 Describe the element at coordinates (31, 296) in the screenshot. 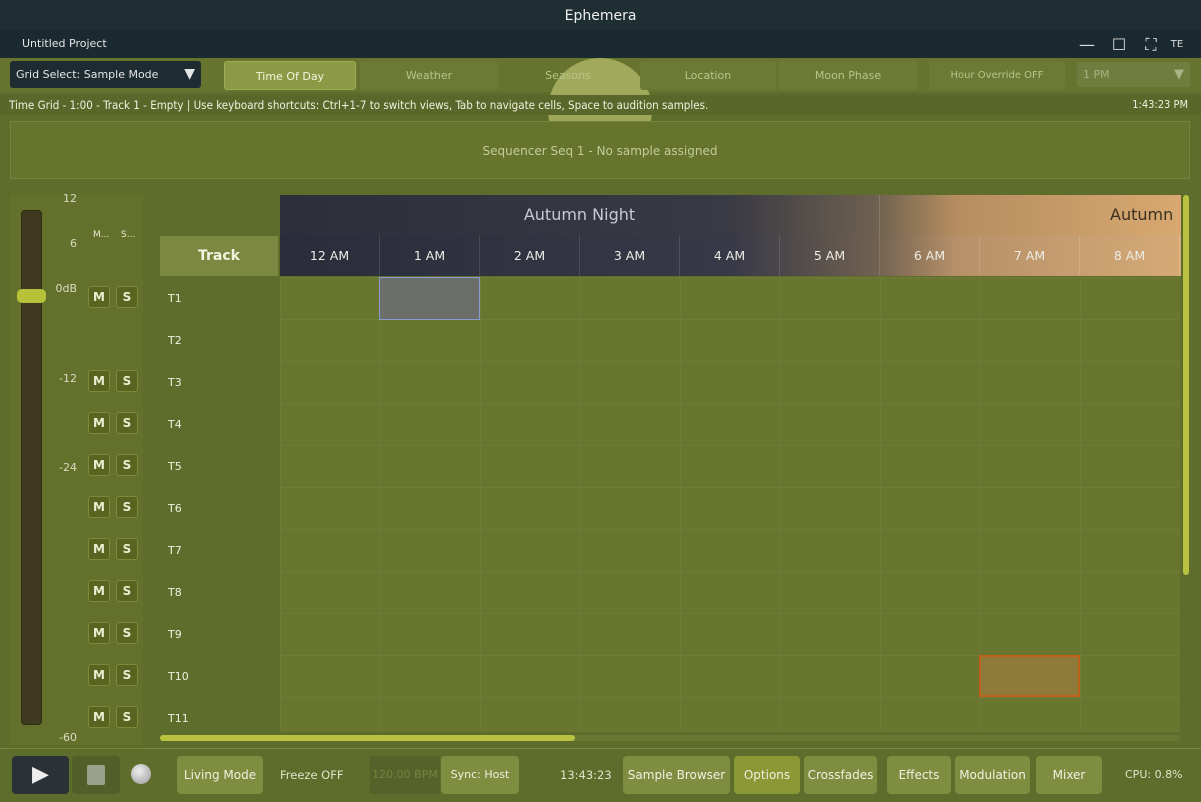

I see `fader-handle` at that location.